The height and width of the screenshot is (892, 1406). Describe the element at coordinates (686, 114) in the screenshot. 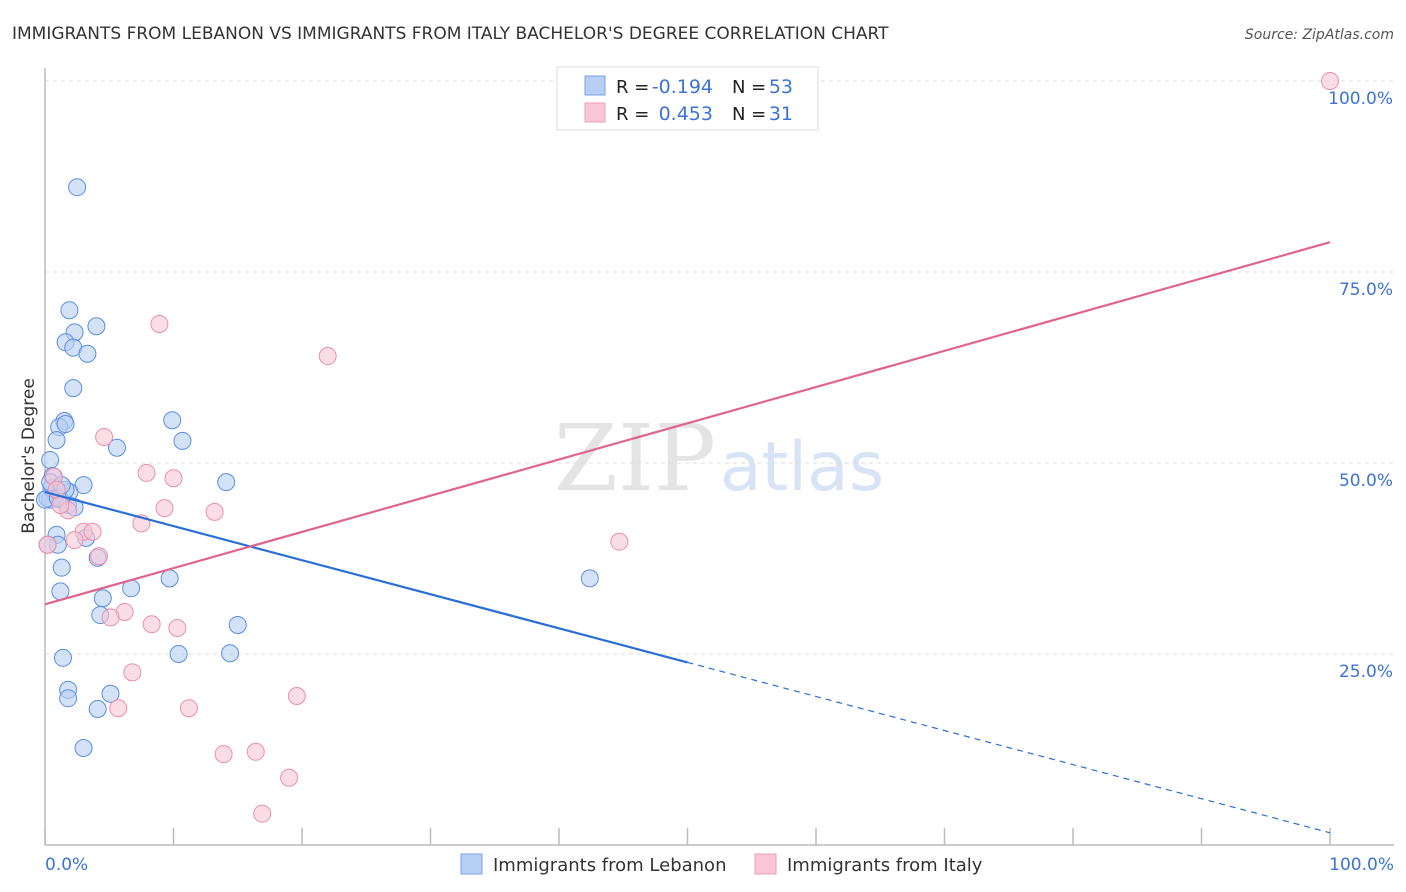

I see `legend-r-italy: 0.453` at that location.